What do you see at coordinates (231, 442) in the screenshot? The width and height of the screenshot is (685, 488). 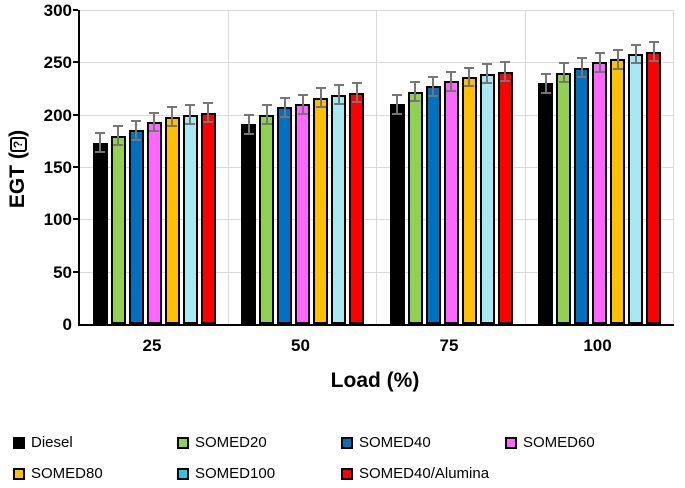 I see `legend-label: SOMED20` at bounding box center [231, 442].